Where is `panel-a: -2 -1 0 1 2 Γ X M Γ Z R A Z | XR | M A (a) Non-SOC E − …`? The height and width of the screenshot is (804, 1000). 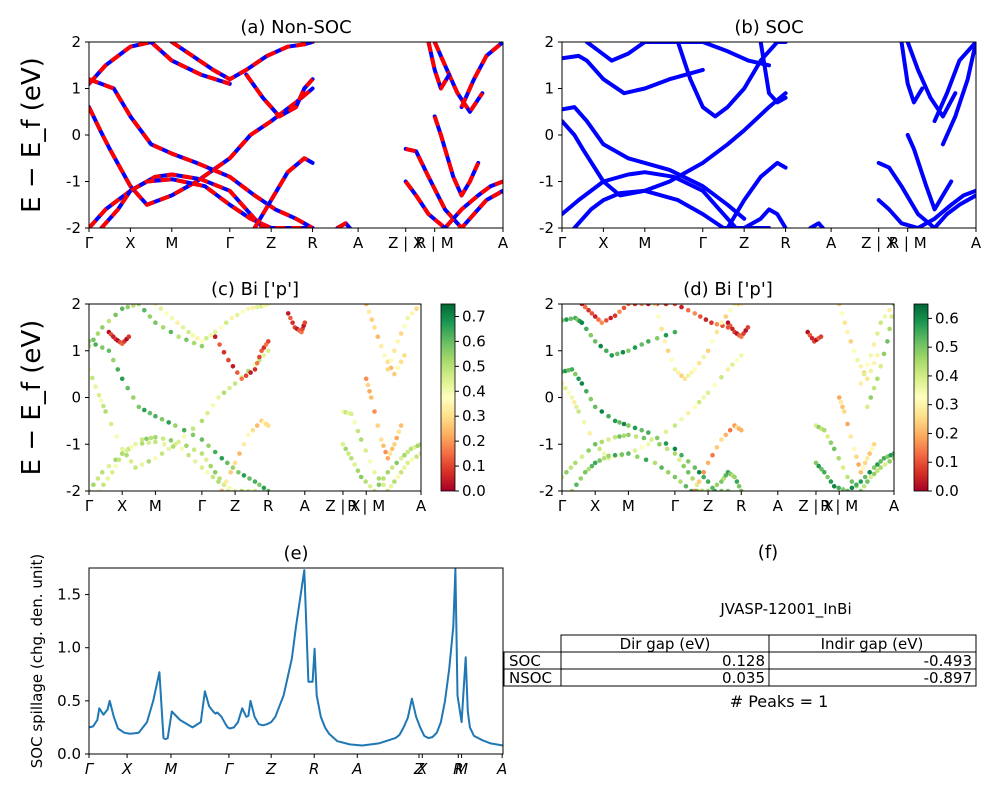 panel-a: -2 -1 0 1 2 Γ X M Γ Z R A Z | XR | M A (a) Non-SOC E − … is located at coordinates (263, 134).